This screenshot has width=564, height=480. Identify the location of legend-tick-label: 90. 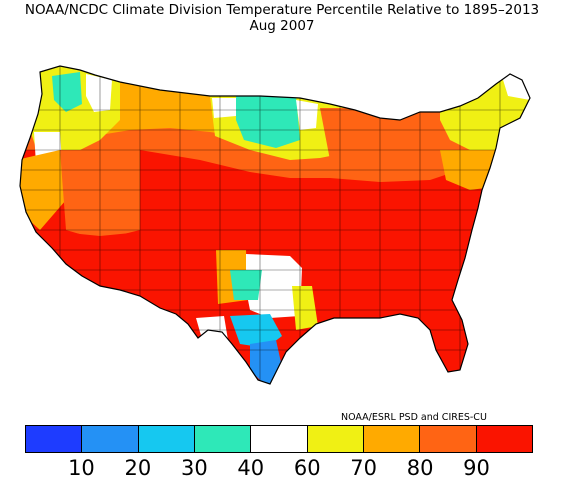
(476, 468).